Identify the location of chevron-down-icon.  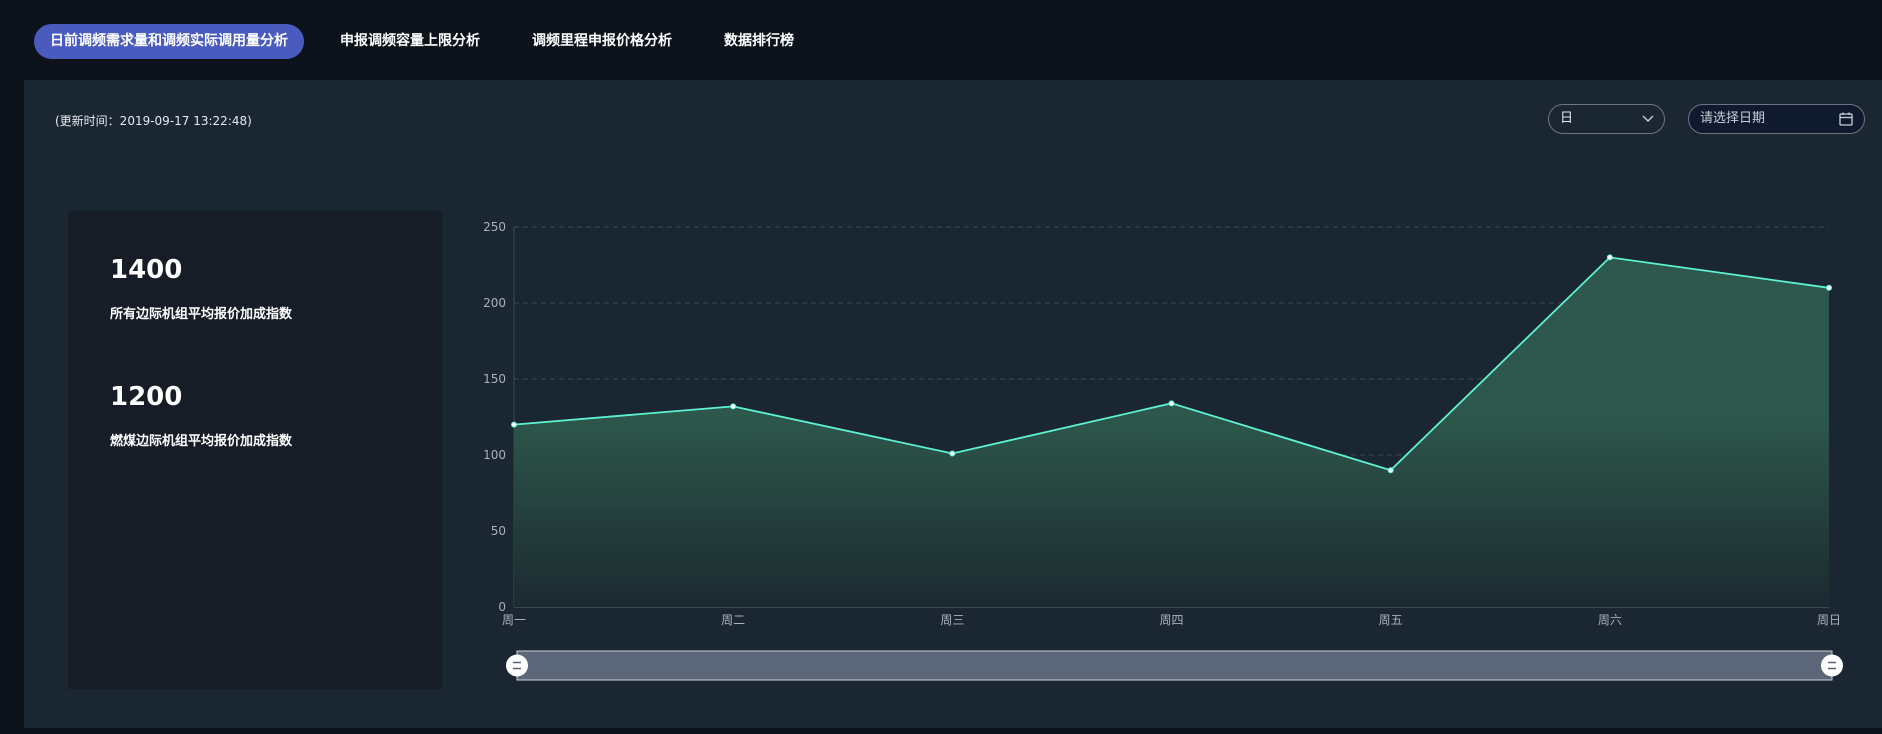
(1648, 118).